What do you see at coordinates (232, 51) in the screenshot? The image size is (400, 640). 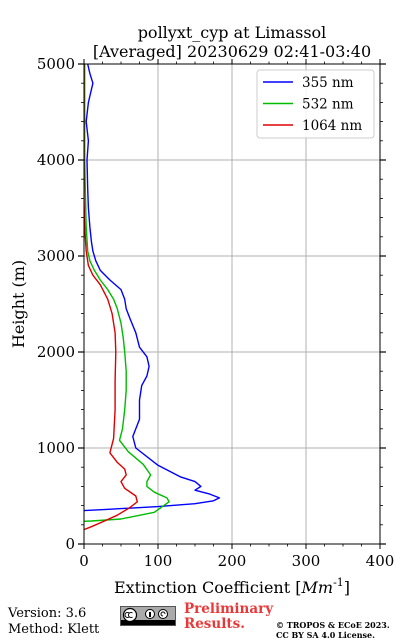 I see `chart-subtitle: [Averaged] 20230629 02:41-03:40` at bounding box center [232, 51].